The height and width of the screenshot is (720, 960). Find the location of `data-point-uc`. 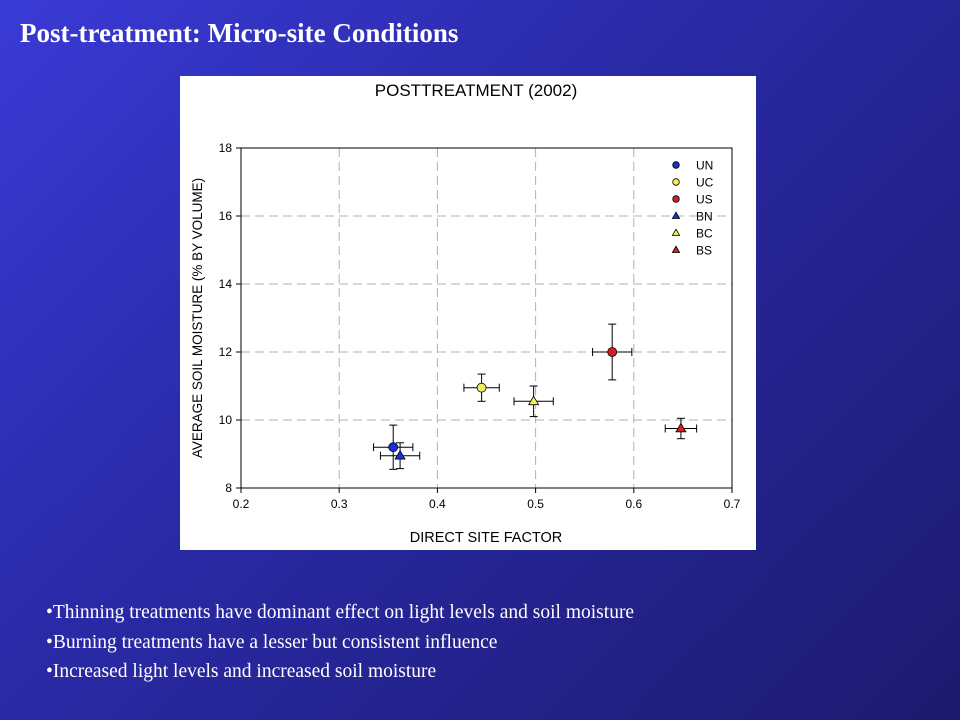

data-point-uc is located at coordinates (481, 387).